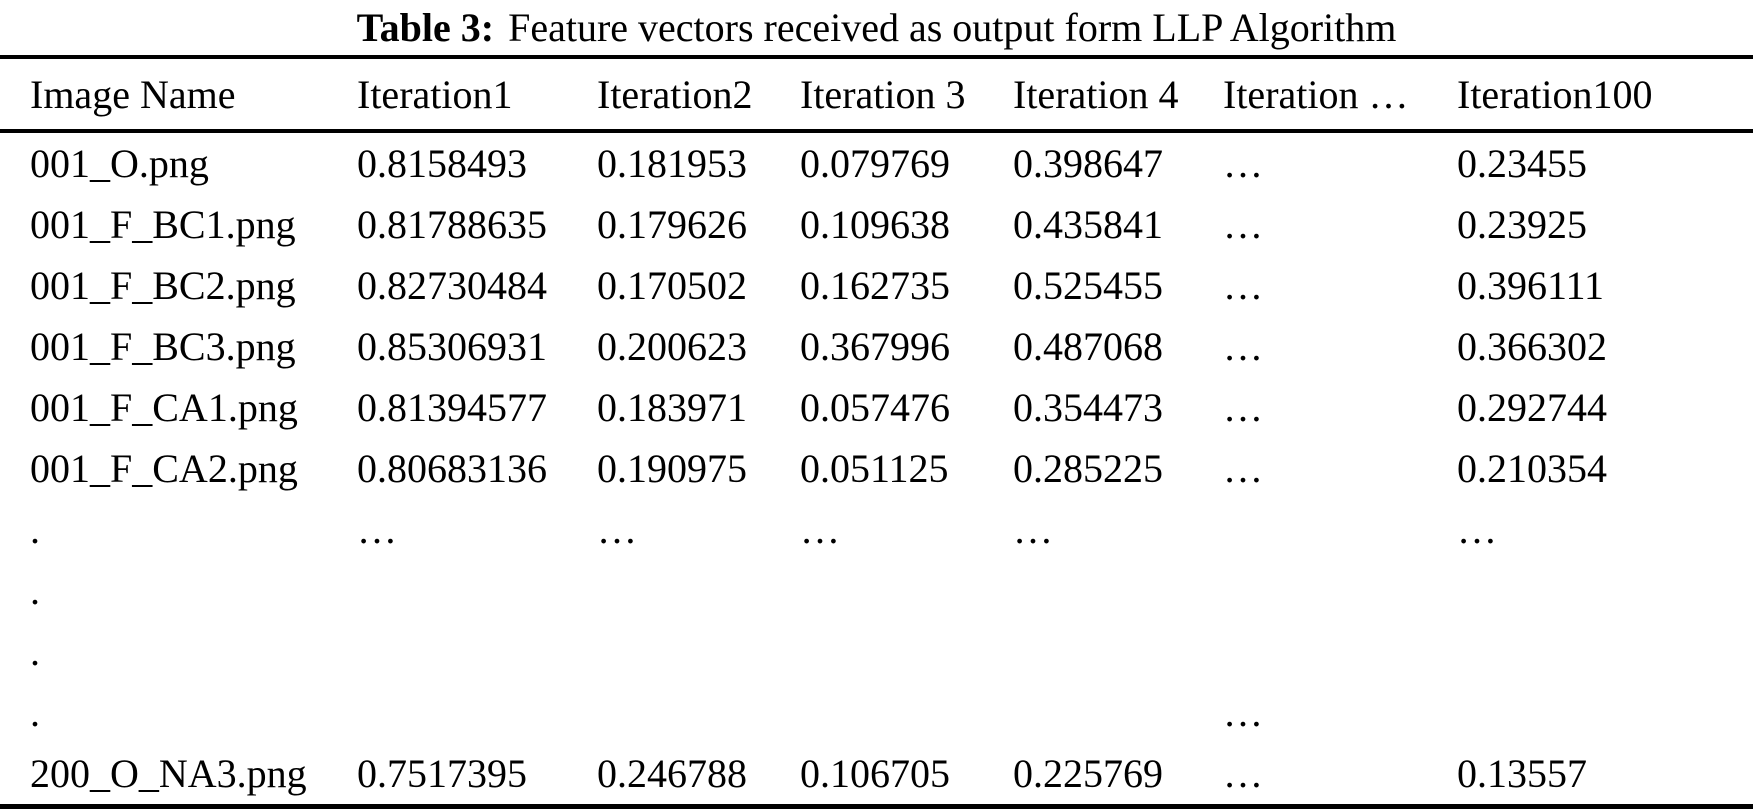 This screenshot has height=809, width=1753. Describe the element at coordinates (447, 95) in the screenshot. I see `col-header-iteration1: Iteration1` at that location.